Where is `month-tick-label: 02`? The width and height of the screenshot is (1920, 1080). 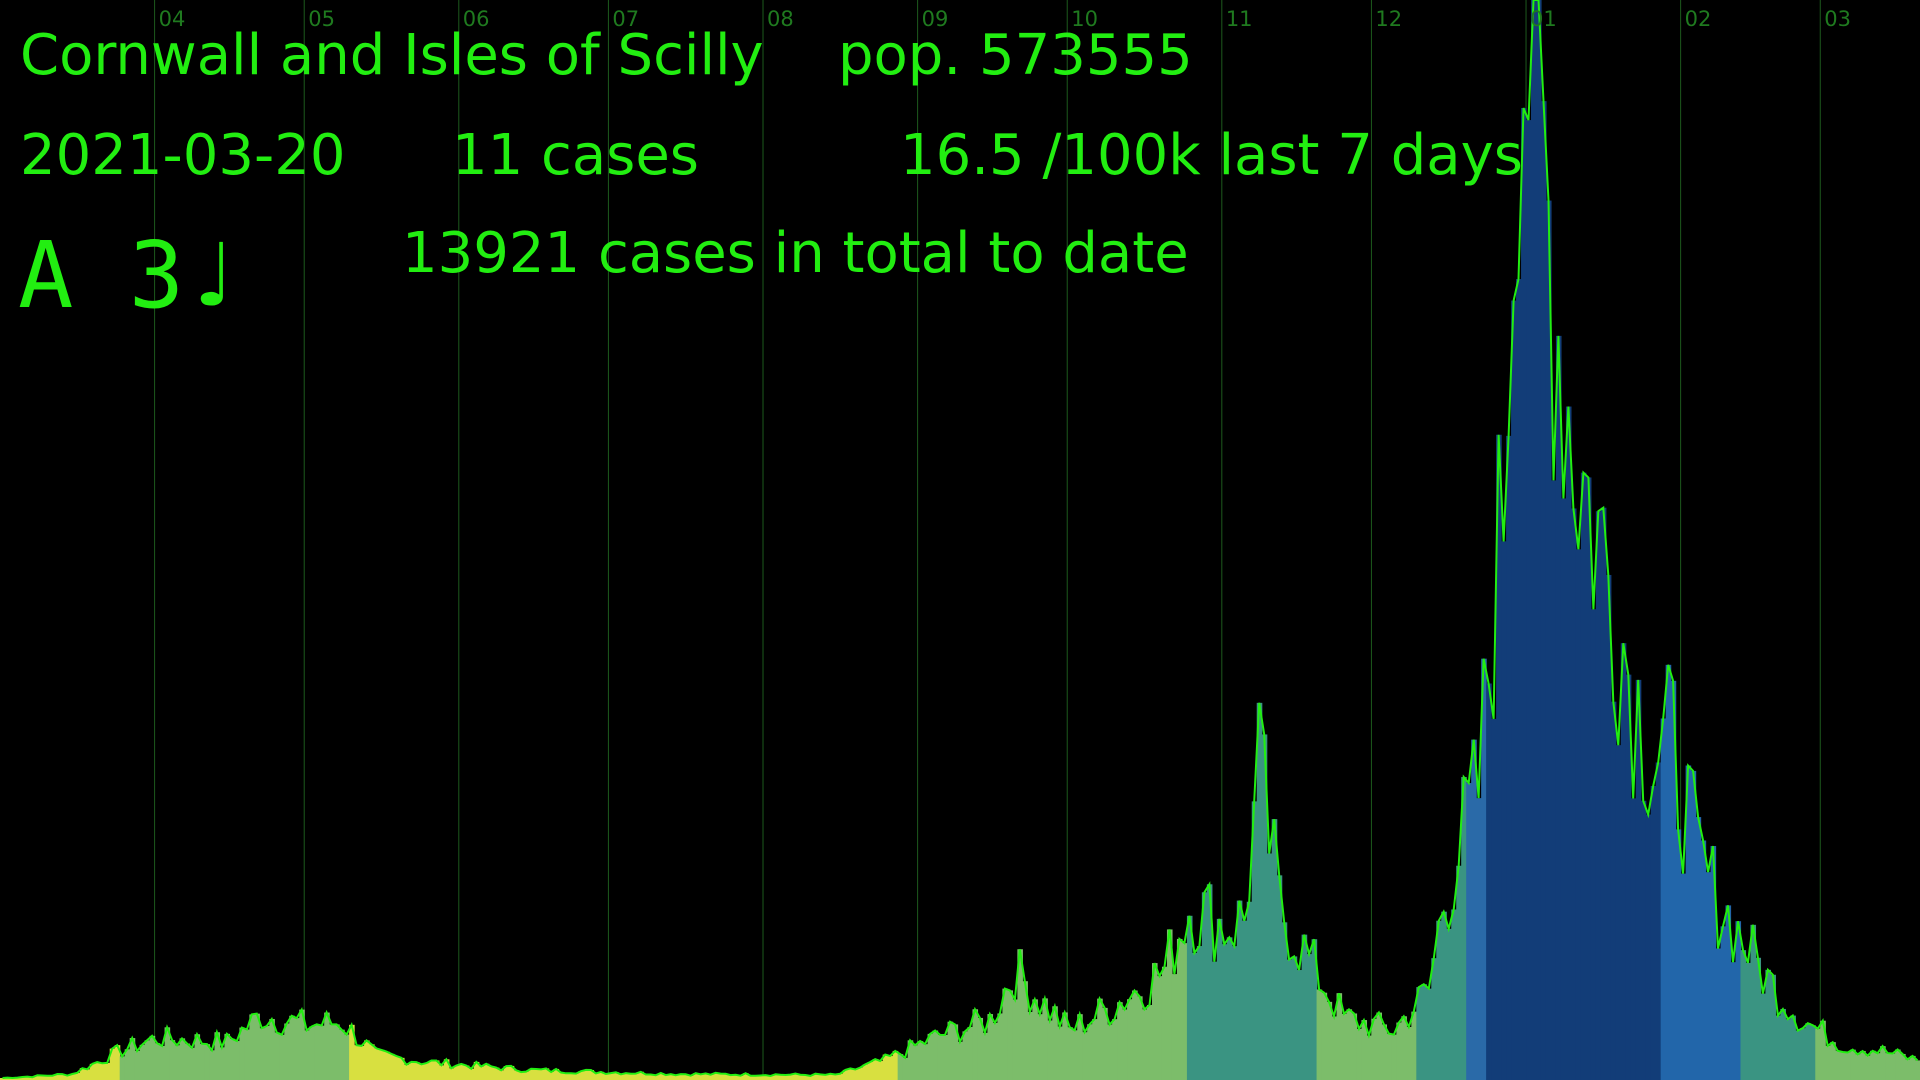
month-tick-label: 02 is located at coordinates (1698, 19).